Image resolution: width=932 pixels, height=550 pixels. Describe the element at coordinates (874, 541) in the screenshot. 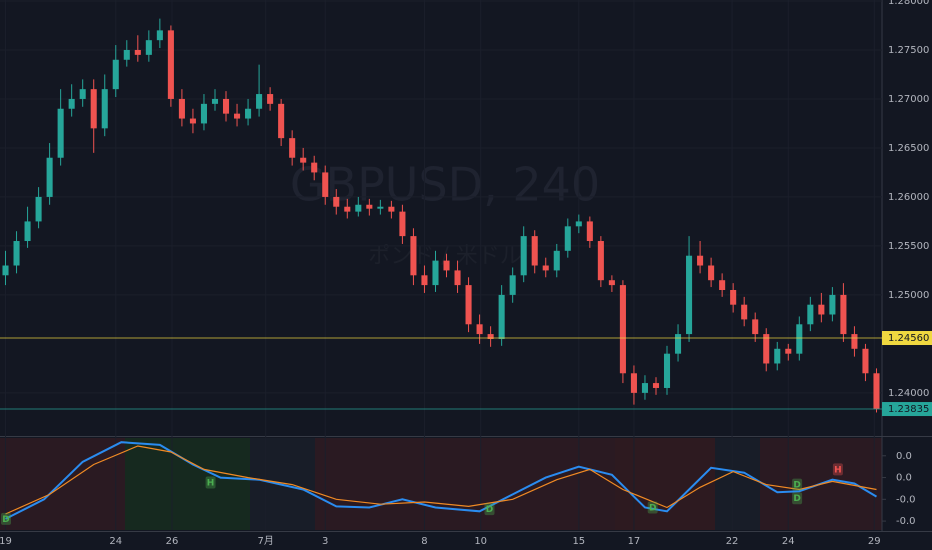

I see `x-tick-label: 29` at that location.